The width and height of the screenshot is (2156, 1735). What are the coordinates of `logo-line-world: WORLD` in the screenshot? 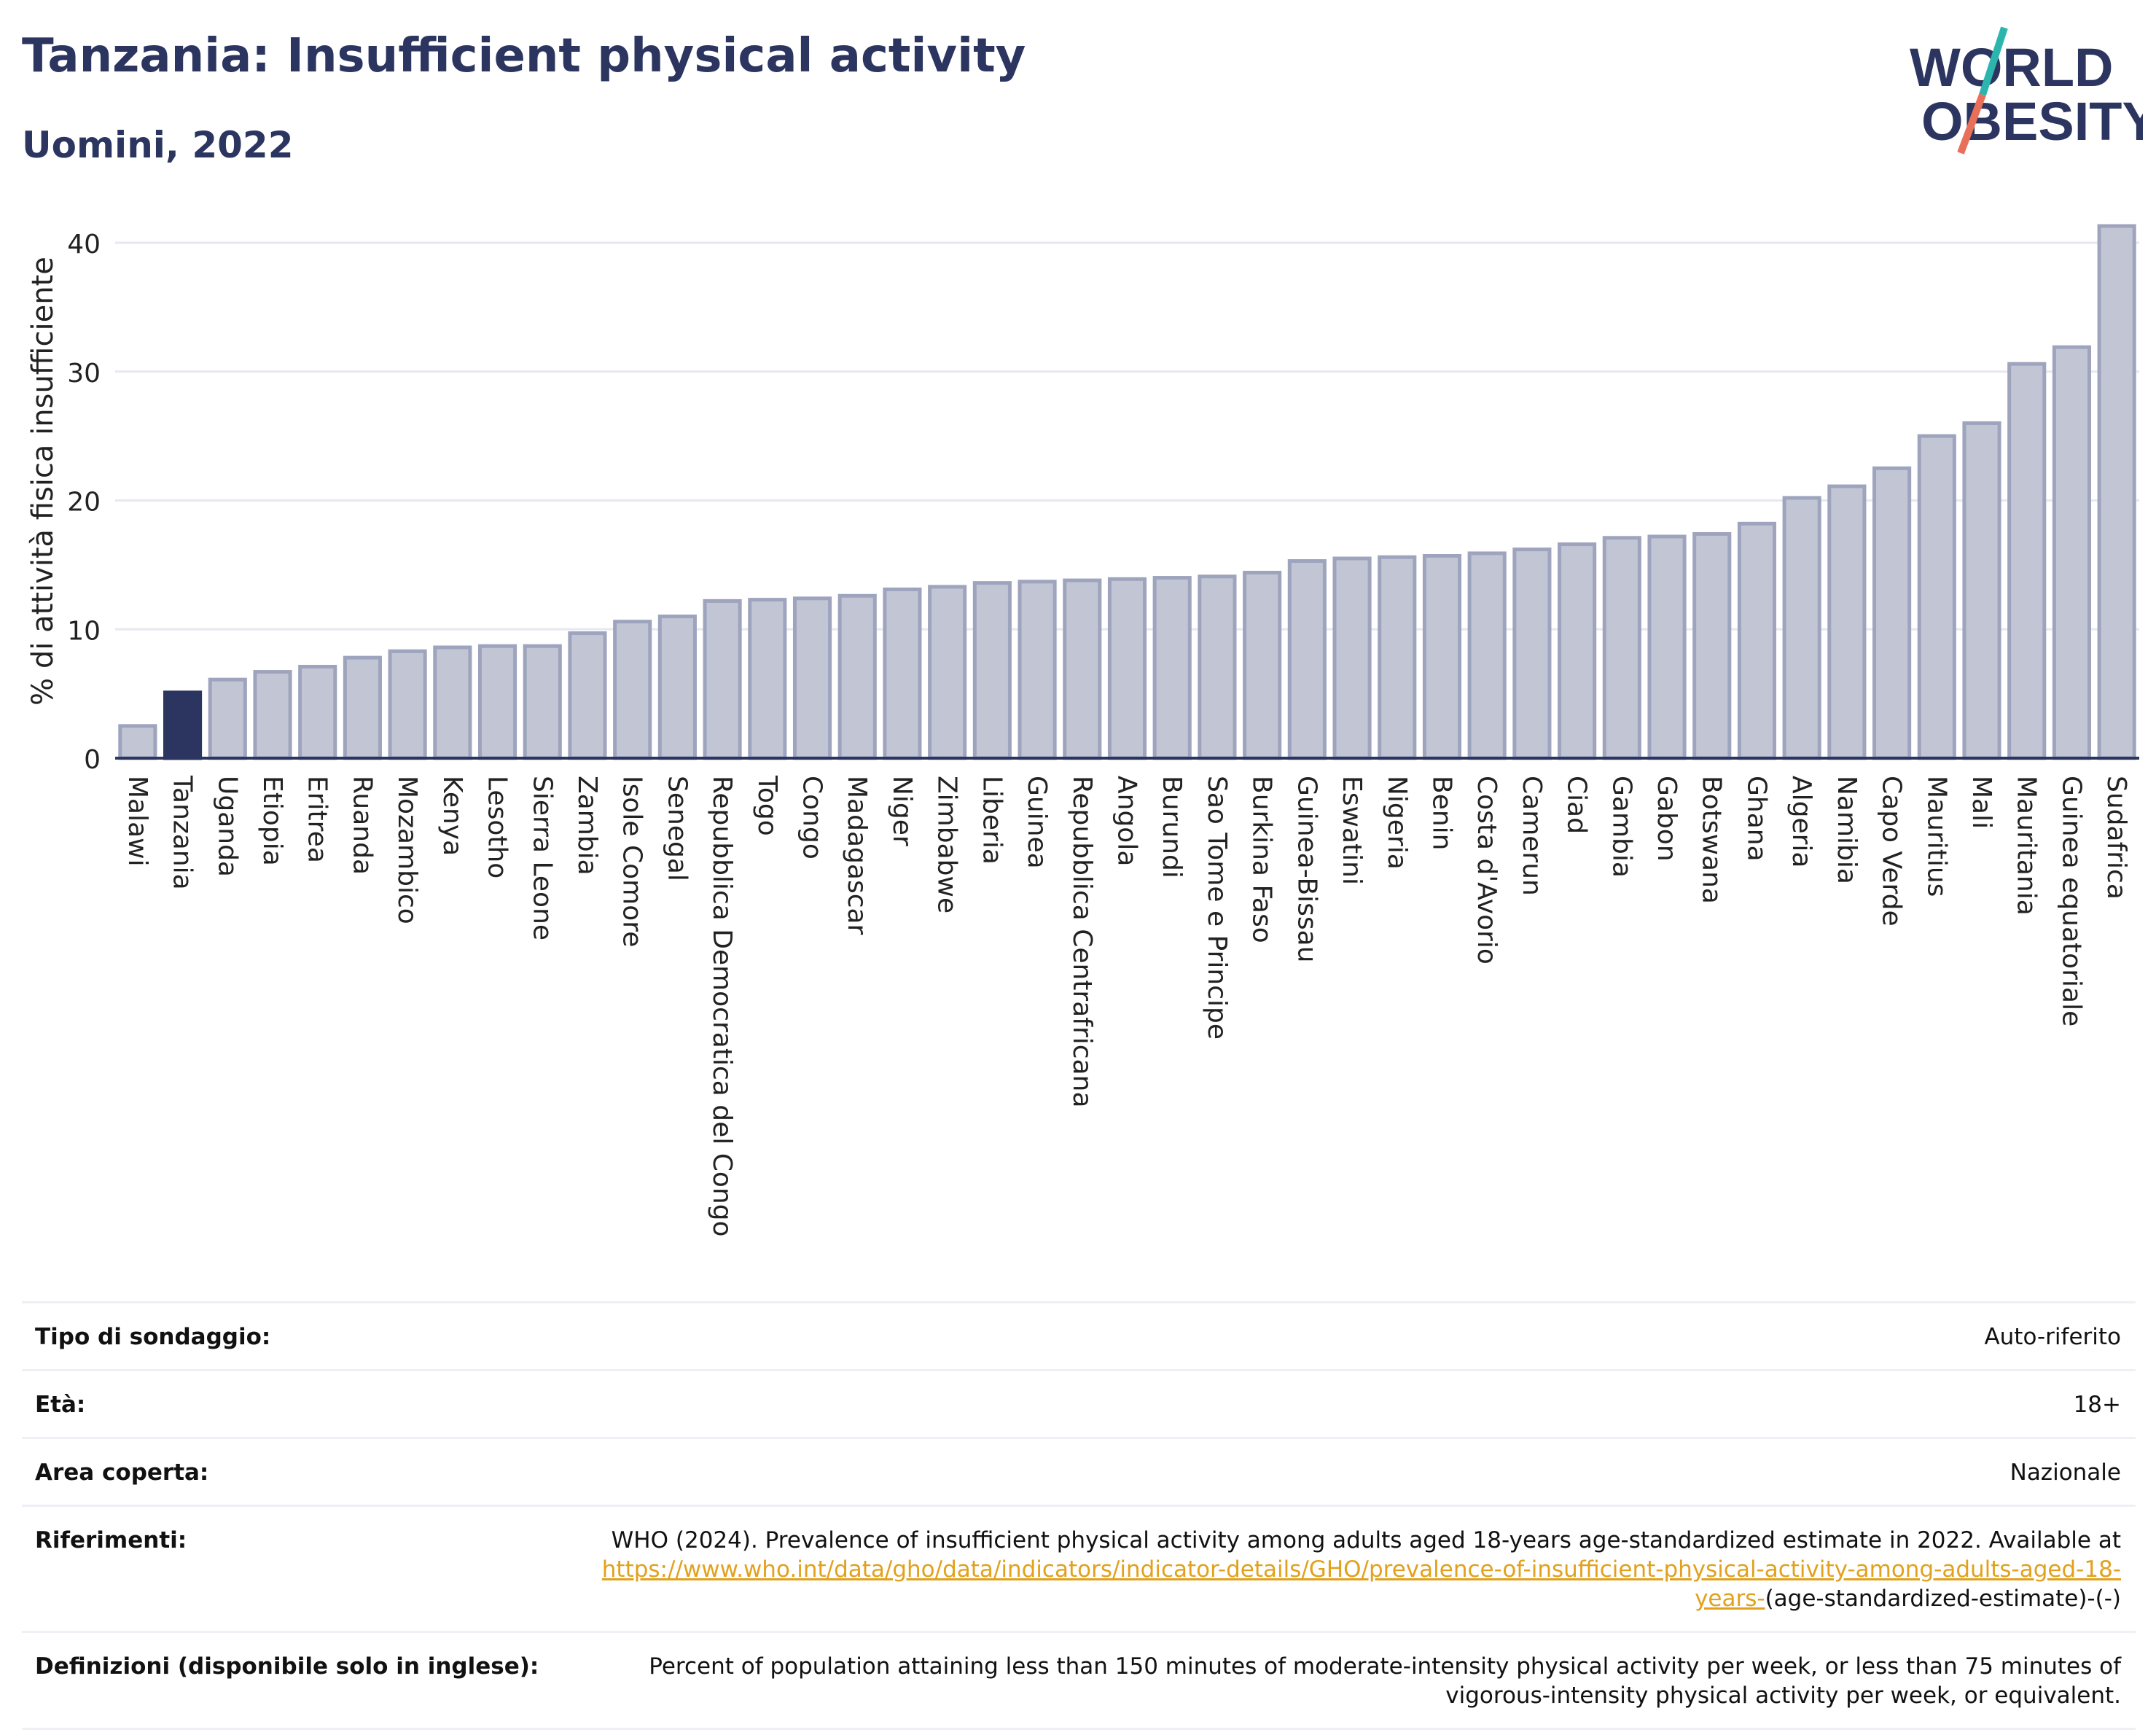 It's located at (2012, 67).